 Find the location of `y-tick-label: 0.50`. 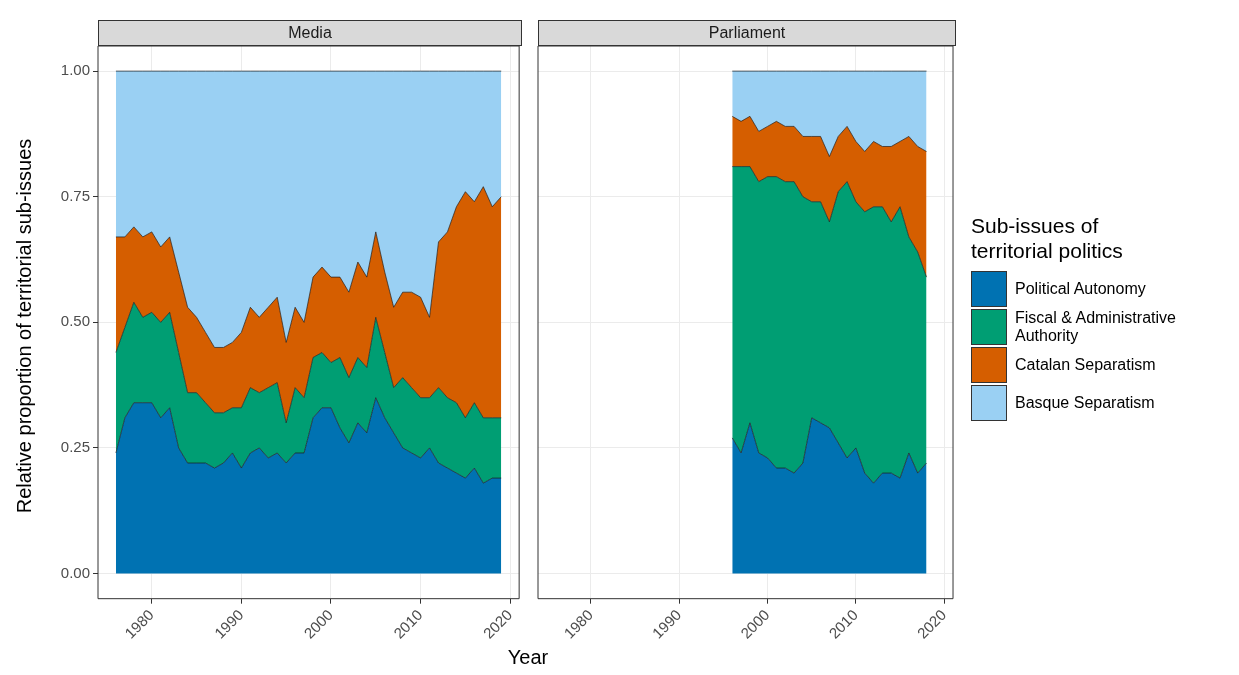

y-tick-label: 0.50 is located at coordinates (75, 321).